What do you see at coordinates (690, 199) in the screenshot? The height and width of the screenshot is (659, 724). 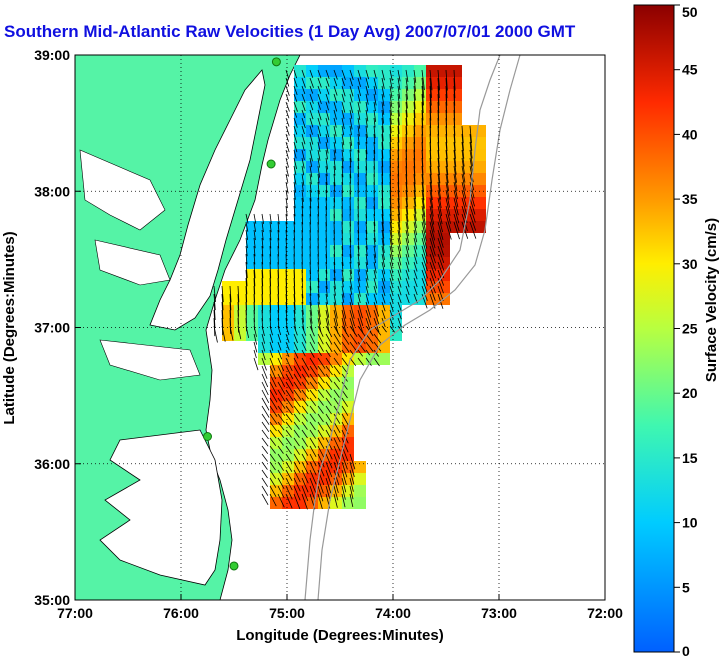 I see `colorbar-tick-label: 35` at bounding box center [690, 199].